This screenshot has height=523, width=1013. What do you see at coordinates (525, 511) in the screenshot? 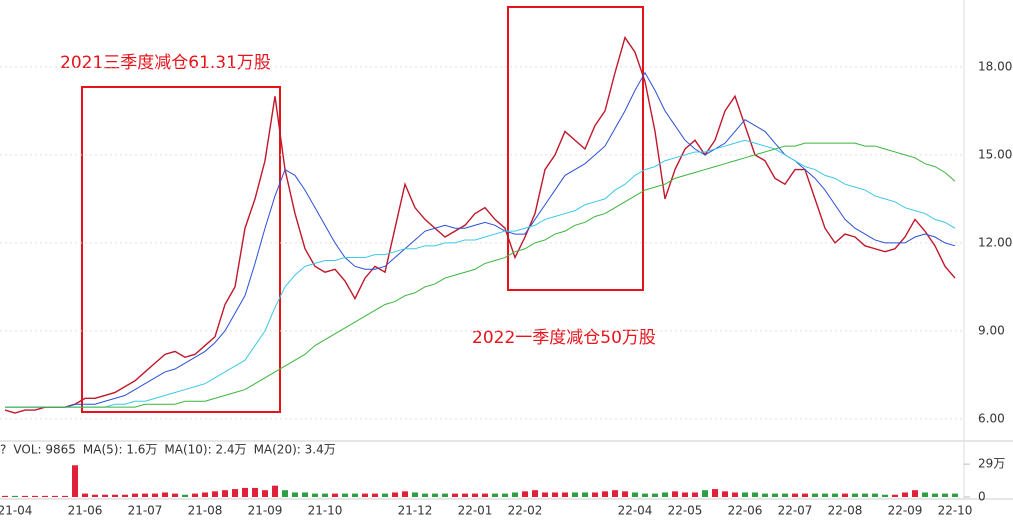
I see `x-tick-label: 22-02` at bounding box center [525, 511].